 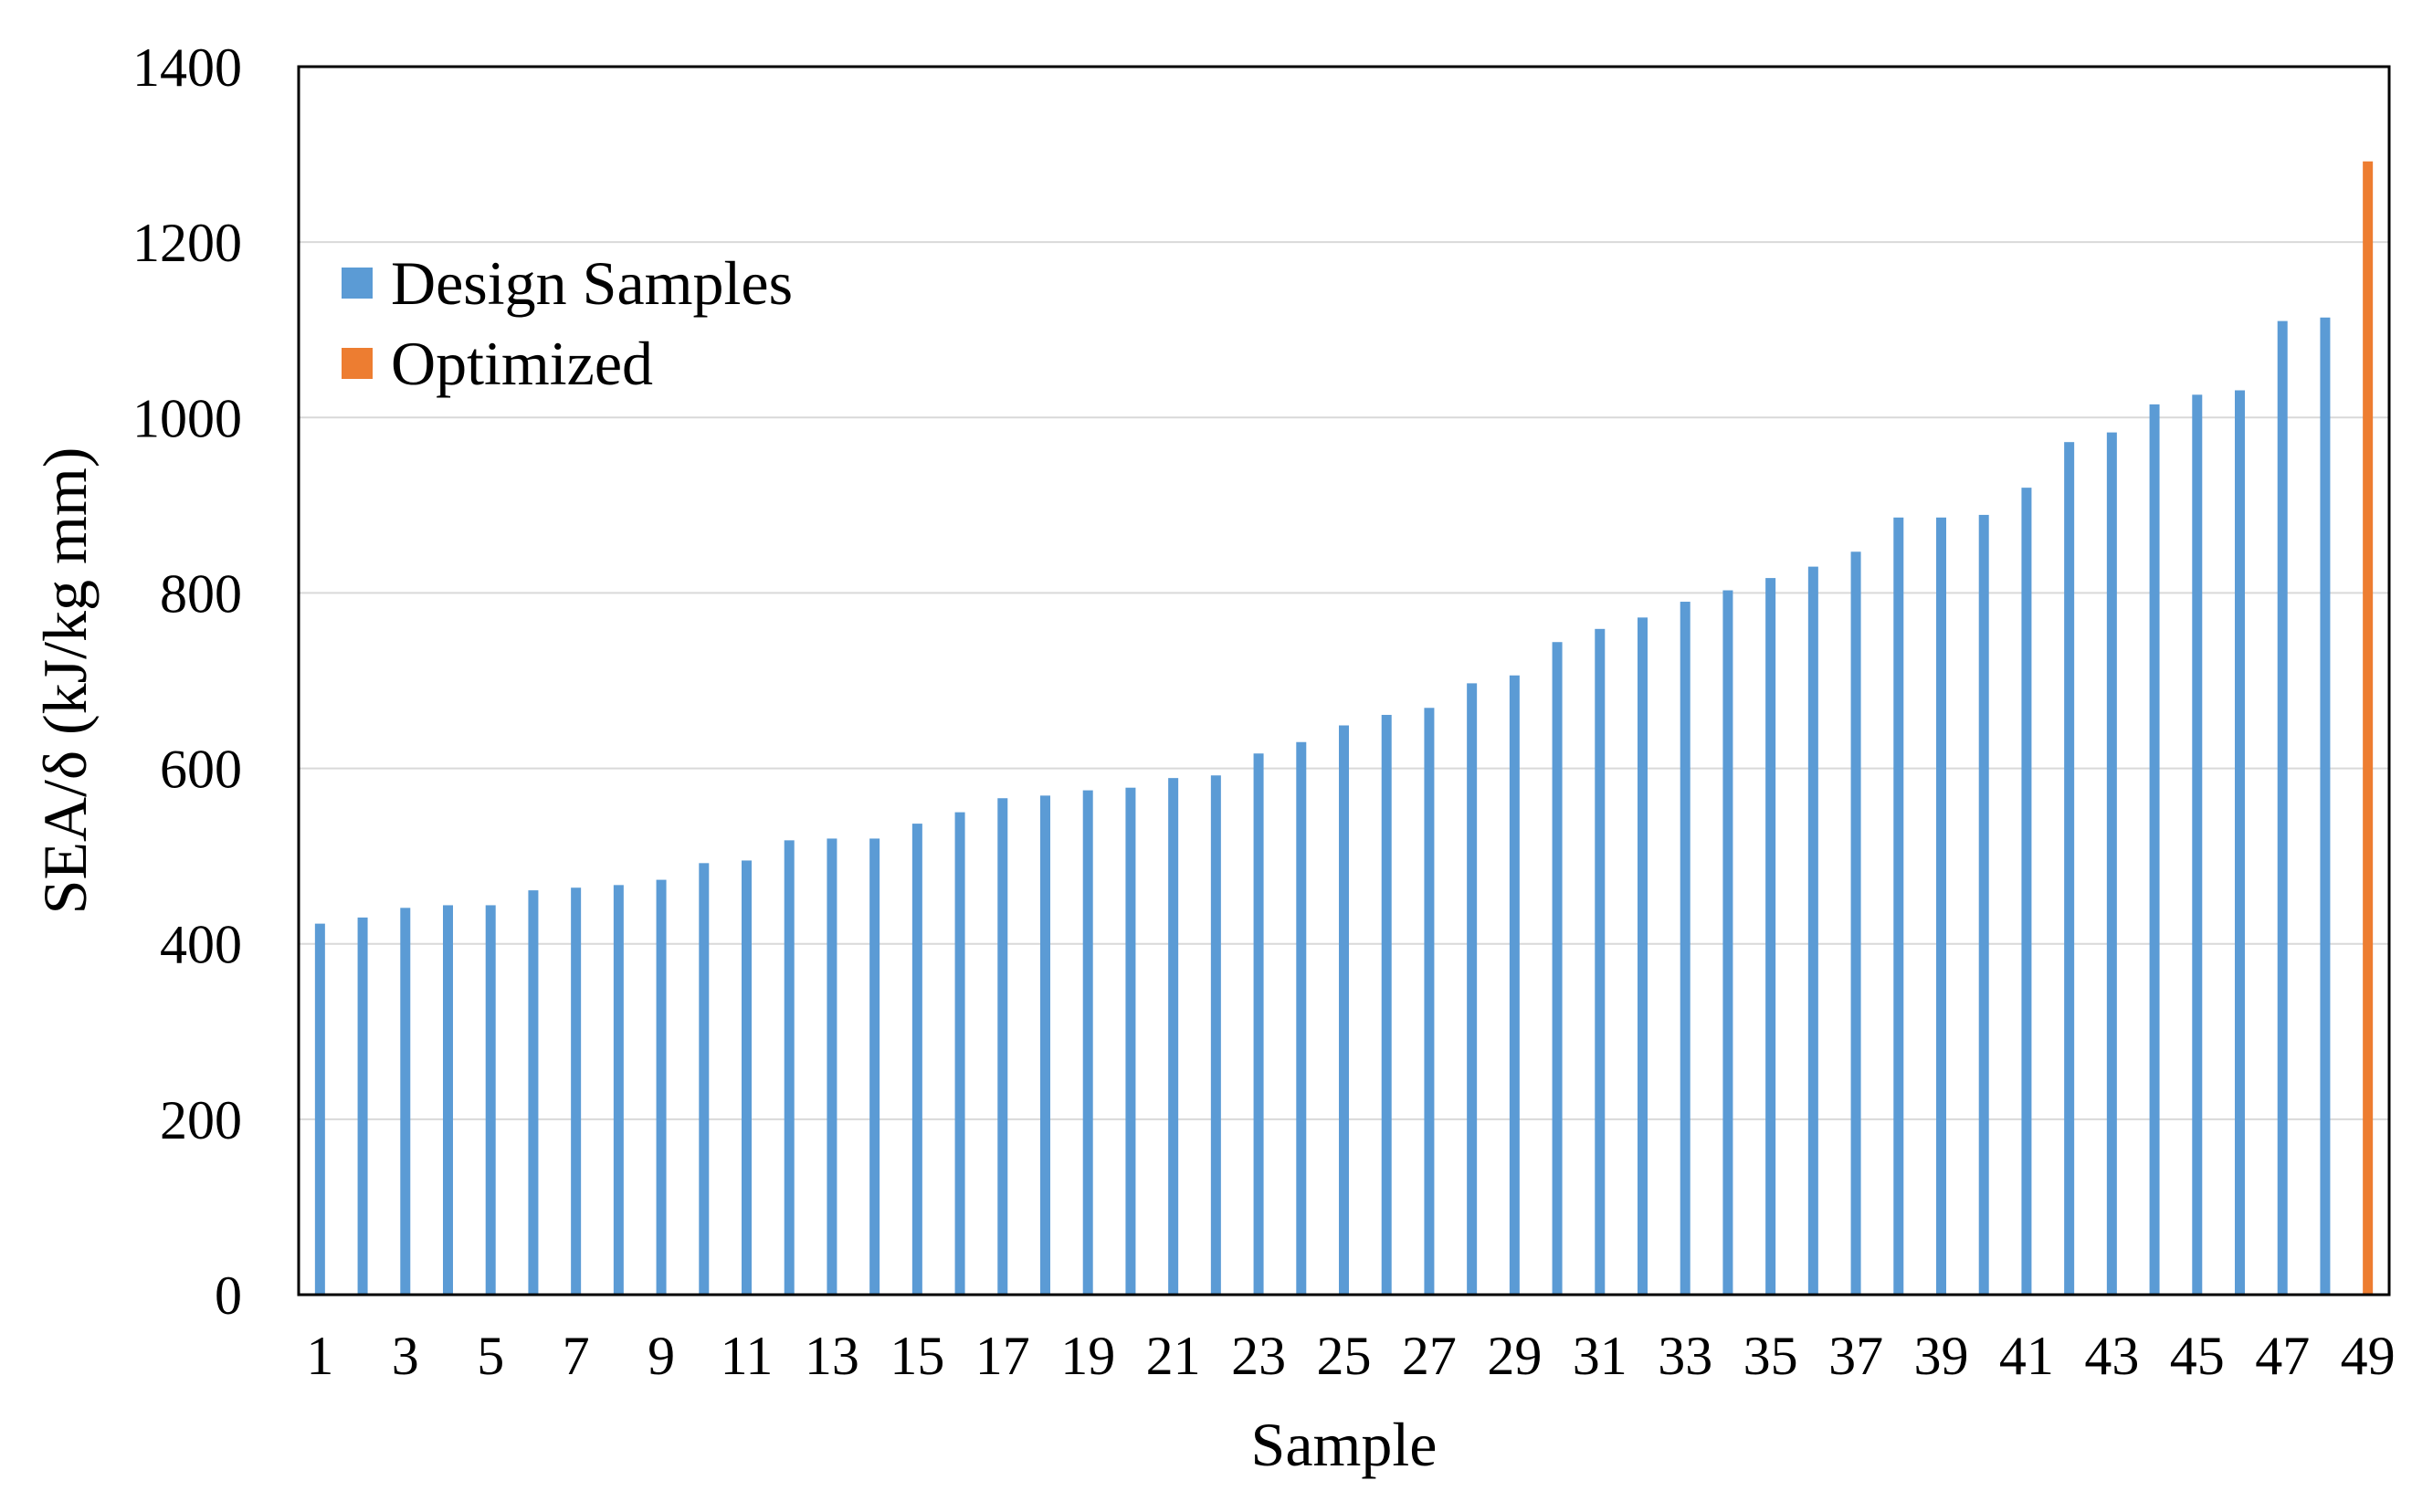 I want to click on x-tick-label: 23, so click(x=1258, y=1356).